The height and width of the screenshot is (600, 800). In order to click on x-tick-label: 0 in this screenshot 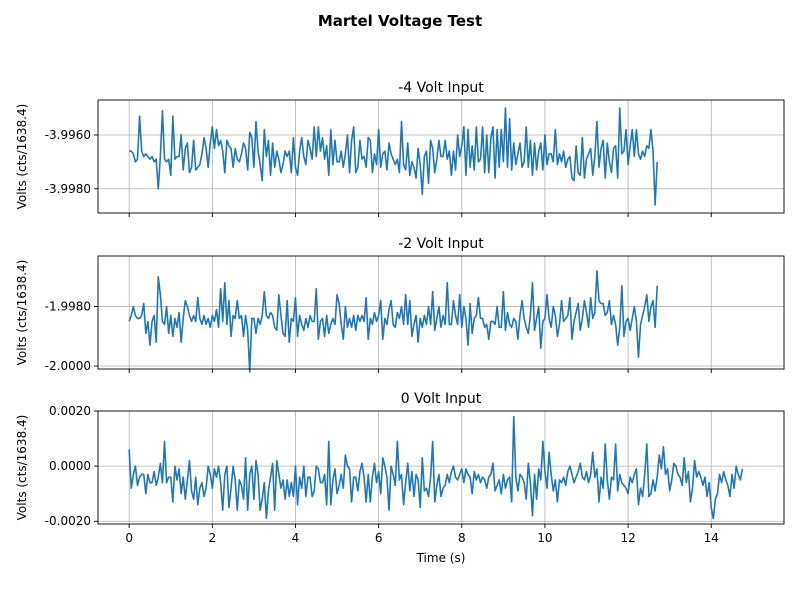, I will do `click(129, 538)`.